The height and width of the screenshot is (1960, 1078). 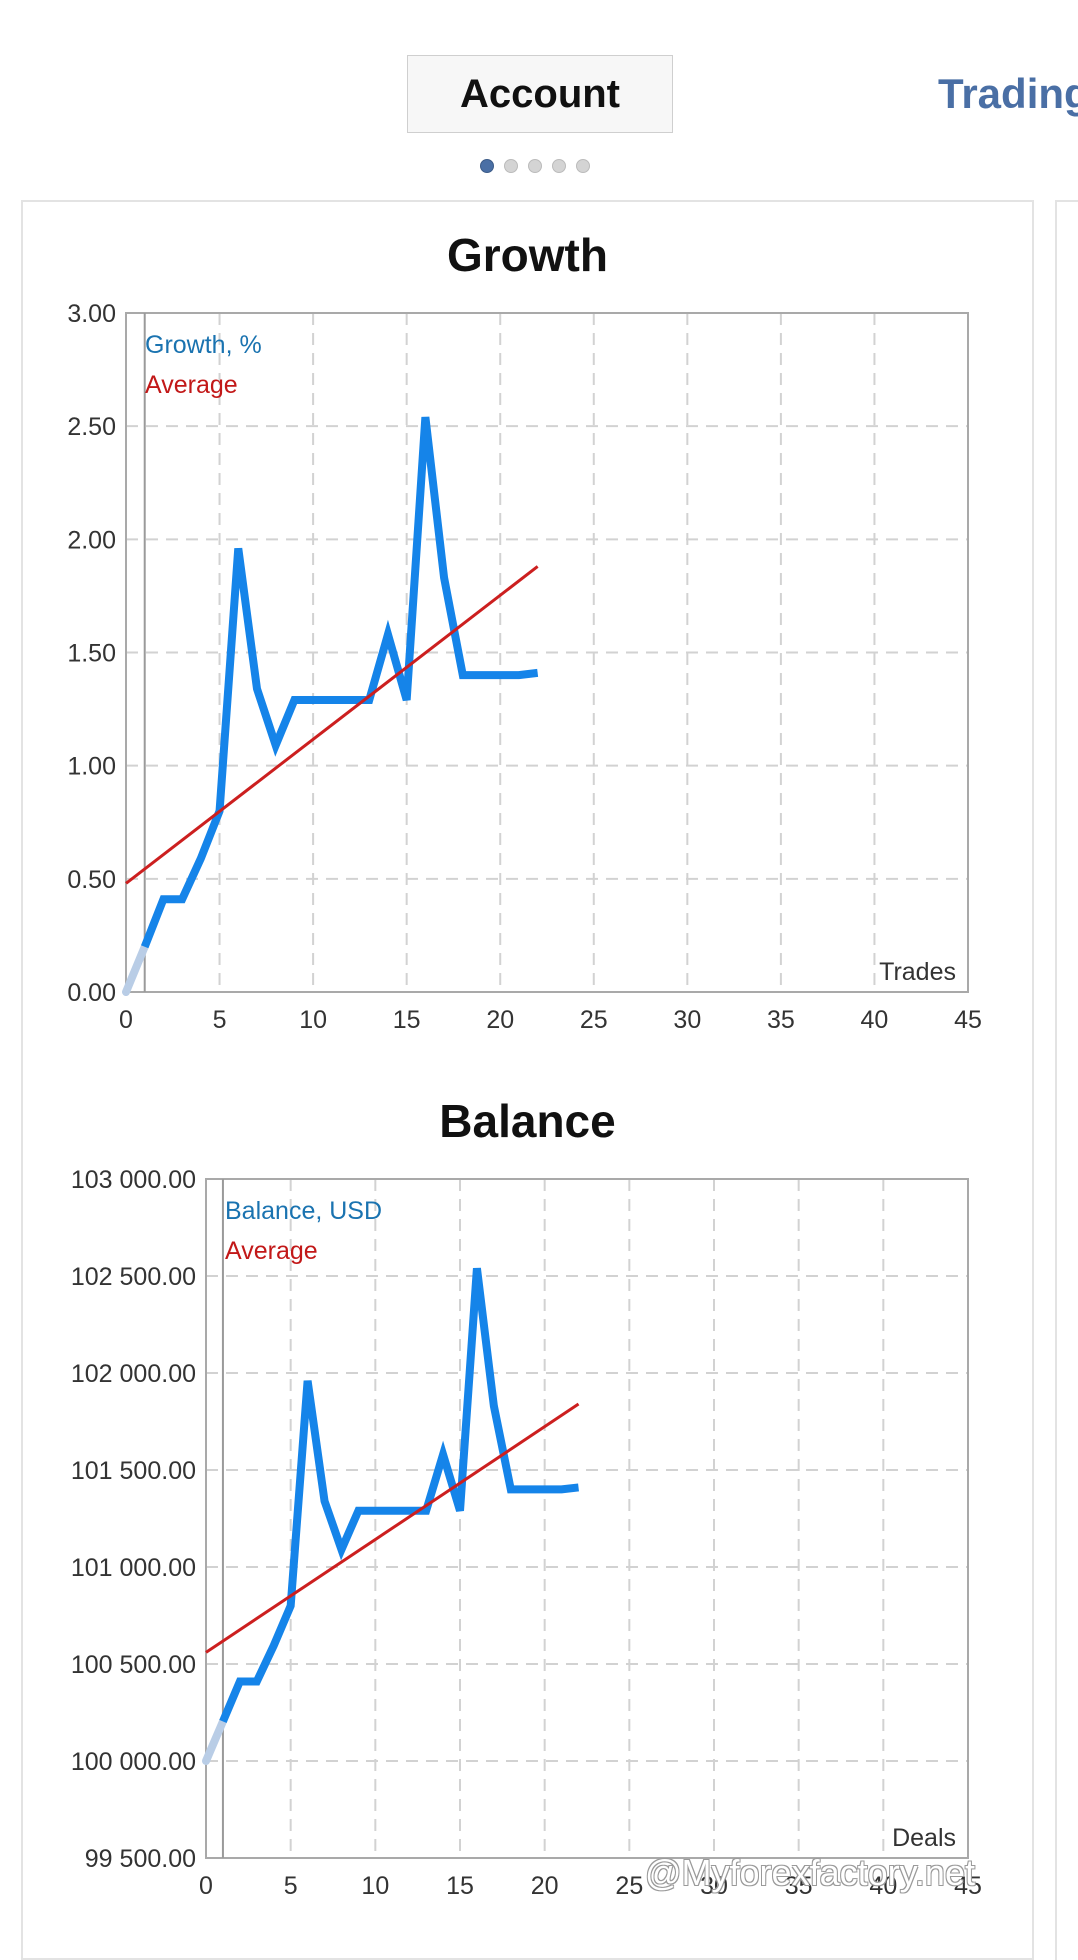 I want to click on x-axis-label: Trades, so click(x=917, y=972).